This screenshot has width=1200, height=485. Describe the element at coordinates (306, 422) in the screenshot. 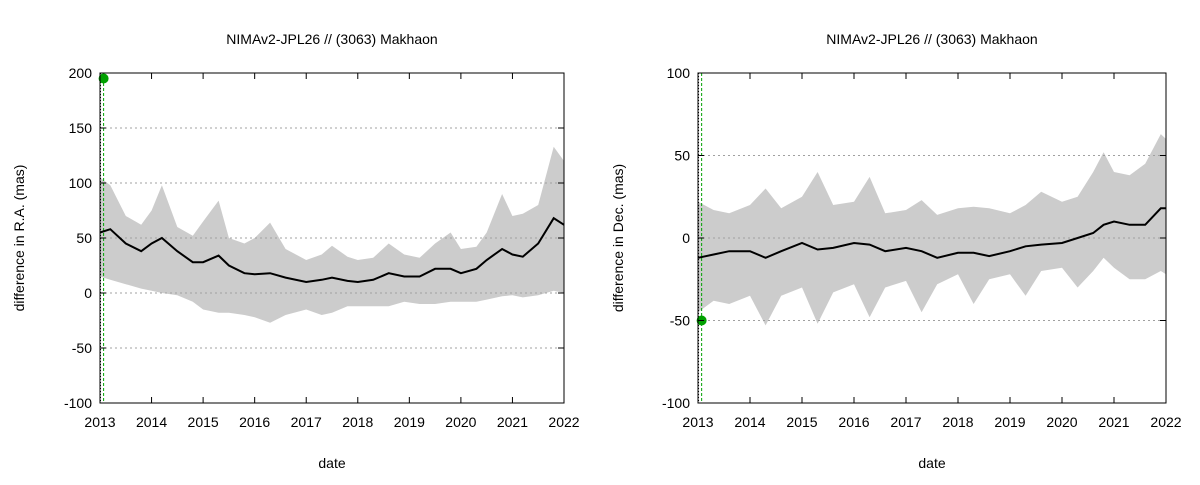

I see `ra-x-tick-label-4: 2017` at that location.